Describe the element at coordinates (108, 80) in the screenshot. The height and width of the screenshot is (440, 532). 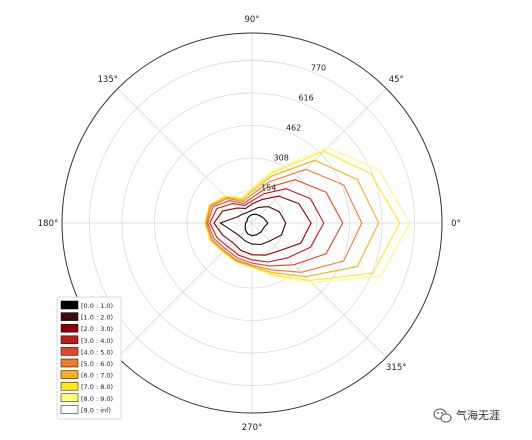
I see `angle-tick-label: 135°` at that location.